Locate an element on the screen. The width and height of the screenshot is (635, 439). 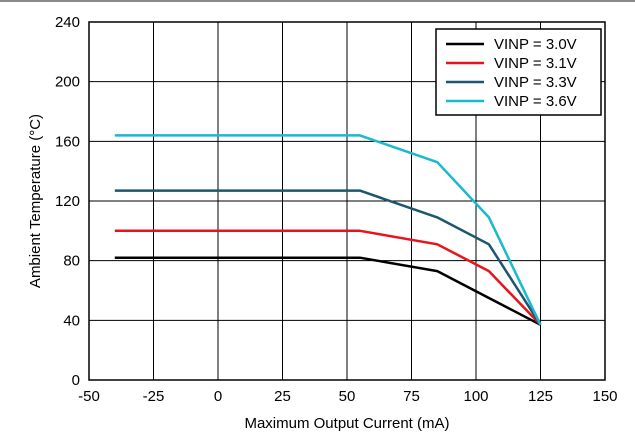
x-tick-label: 150 is located at coordinates (604, 396).